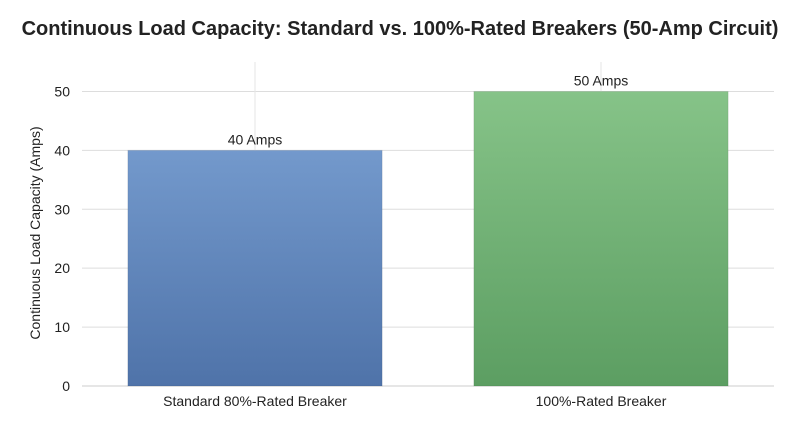 This screenshot has width=800, height=447. I want to click on y-tick-label-0: 0, so click(66, 386).